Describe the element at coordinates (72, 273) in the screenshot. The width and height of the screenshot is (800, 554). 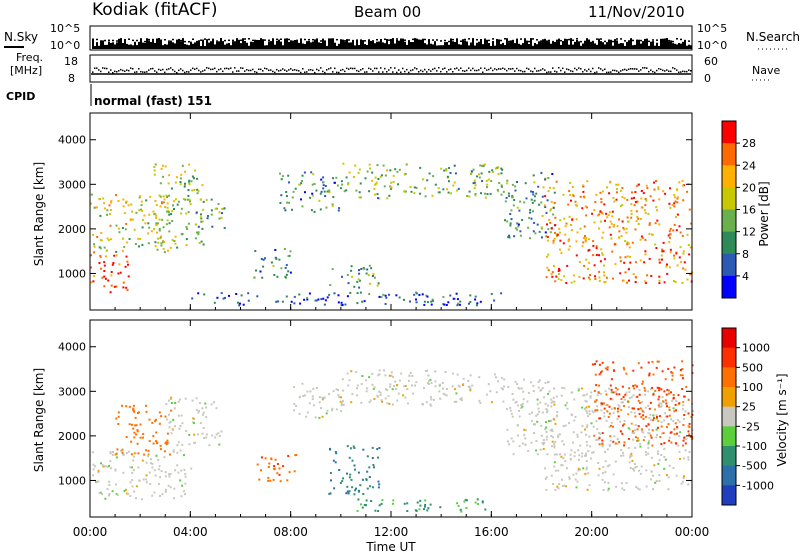
I see `y-tick-label: 1000` at that location.